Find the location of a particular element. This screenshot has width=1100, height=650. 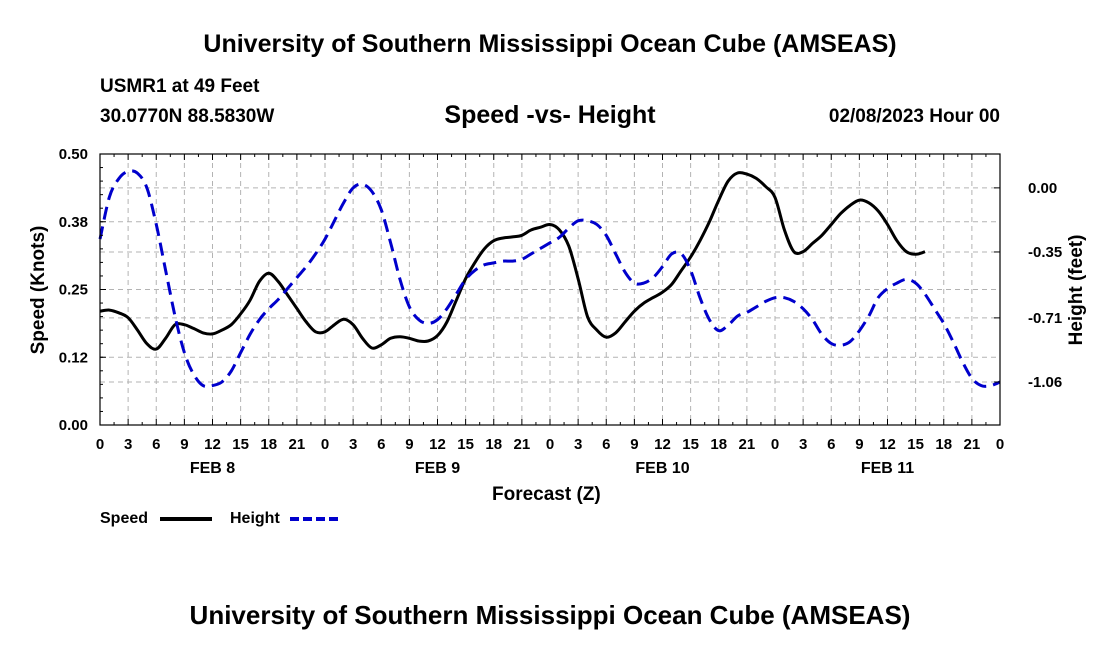

right-y-tick-label: 0.00 is located at coordinates (1042, 188).